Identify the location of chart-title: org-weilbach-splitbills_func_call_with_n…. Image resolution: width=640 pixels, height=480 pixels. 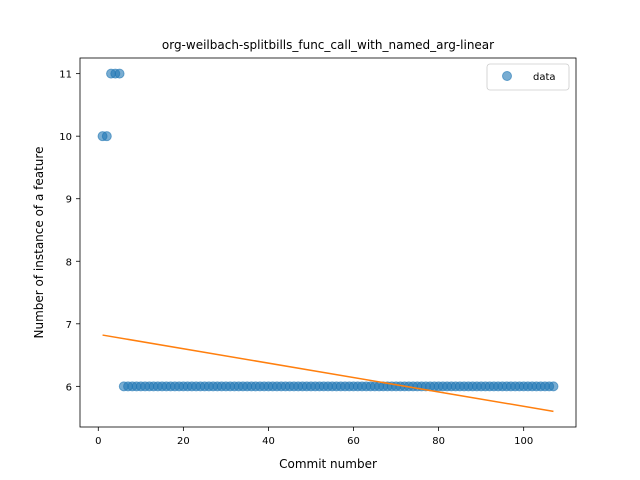
(328, 45).